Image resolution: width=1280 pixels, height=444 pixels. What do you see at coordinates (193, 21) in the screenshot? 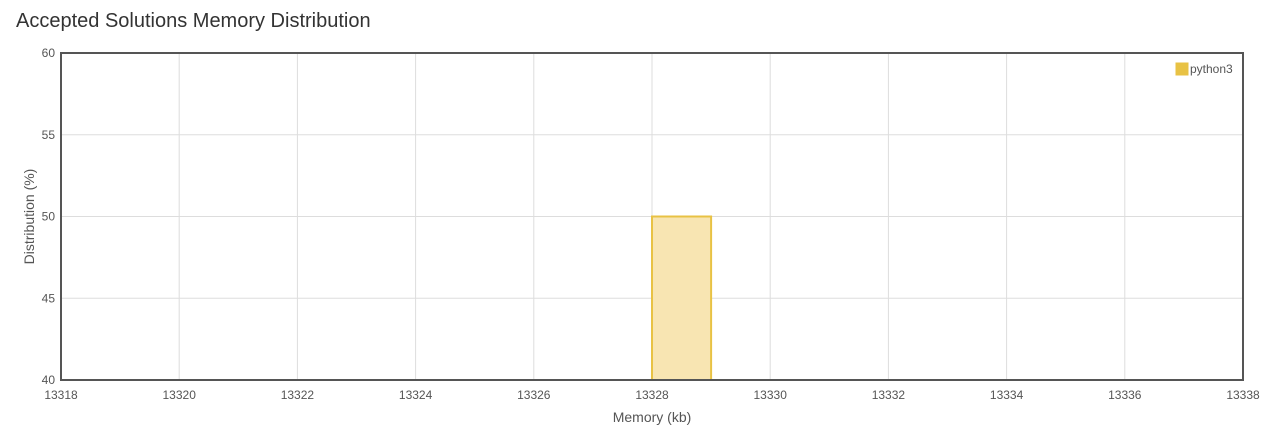
I see `chart-title: Accepted Solutions Memory Distribution` at bounding box center [193, 21].